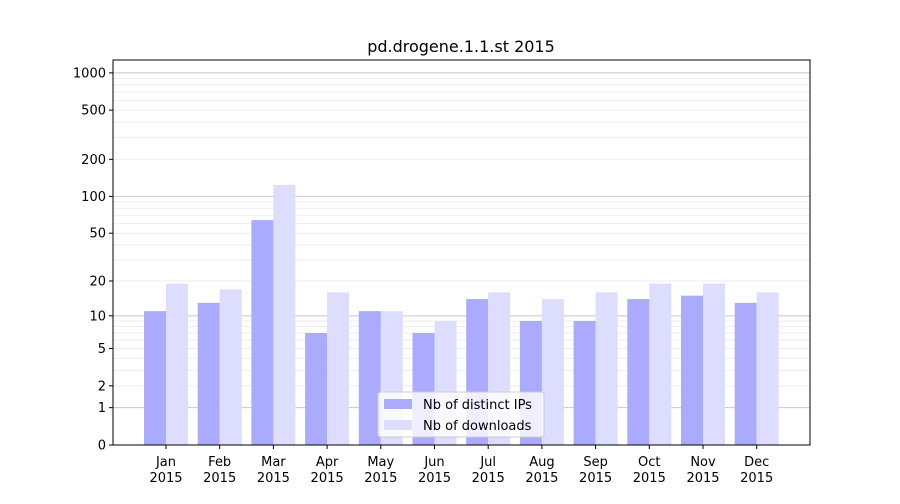  I want to click on legend-label-downloads: Nb of downloads, so click(477, 426).